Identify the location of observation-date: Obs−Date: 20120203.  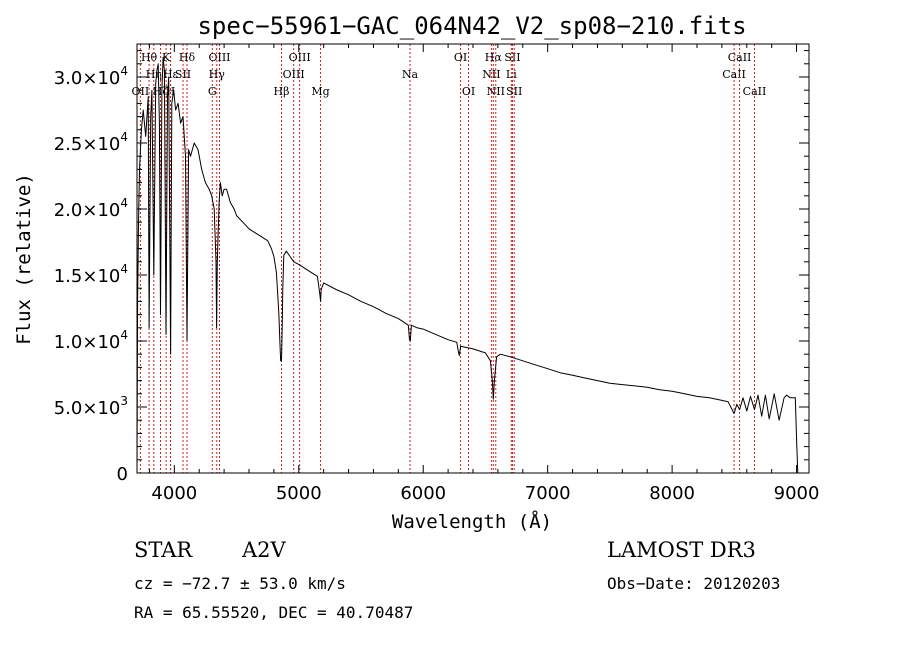
(694, 583).